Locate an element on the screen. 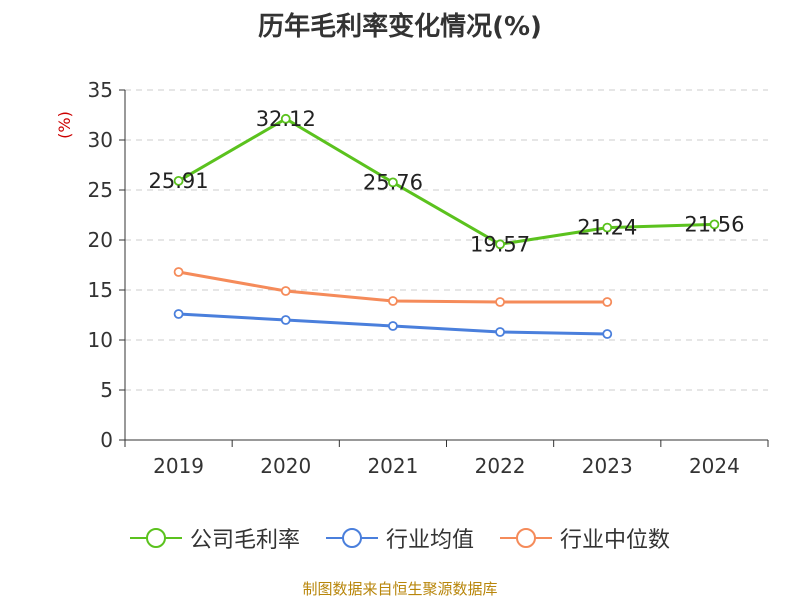 The image size is (800, 600). y-tick-label: 15 is located at coordinates (100, 290).